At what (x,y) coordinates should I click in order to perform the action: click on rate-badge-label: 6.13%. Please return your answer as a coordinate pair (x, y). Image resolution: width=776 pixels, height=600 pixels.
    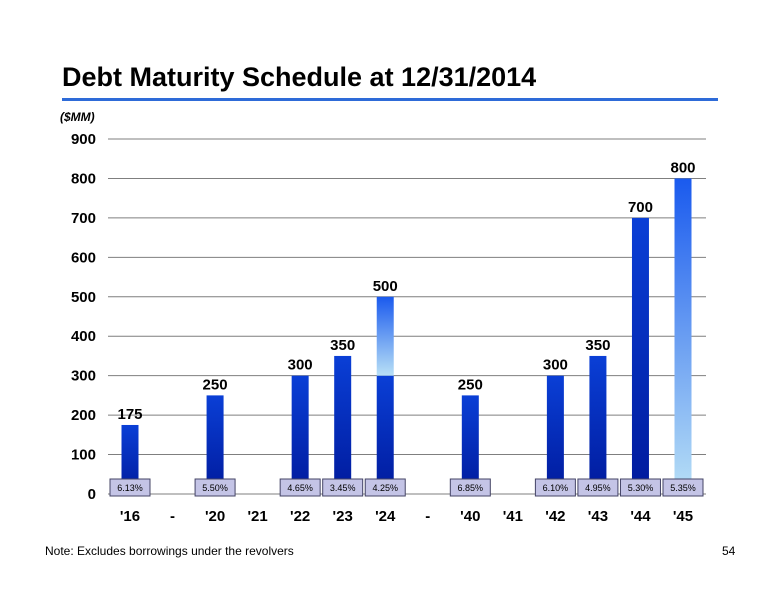
    Looking at the image, I should click on (130, 488).